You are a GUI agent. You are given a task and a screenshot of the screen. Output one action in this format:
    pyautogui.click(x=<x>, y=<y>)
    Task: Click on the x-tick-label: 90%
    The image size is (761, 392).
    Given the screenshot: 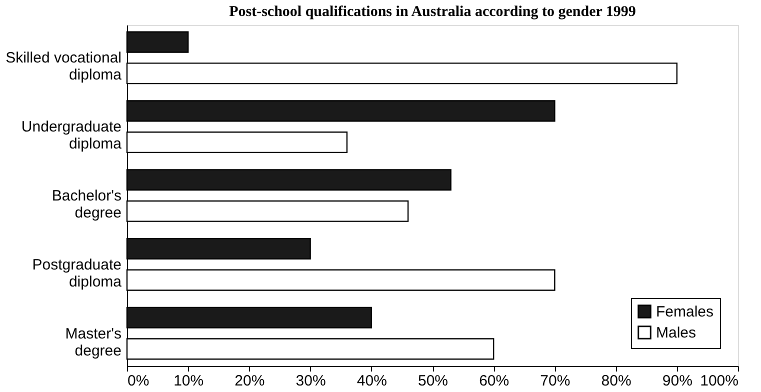 What is the action you would take?
    pyautogui.click(x=677, y=381)
    